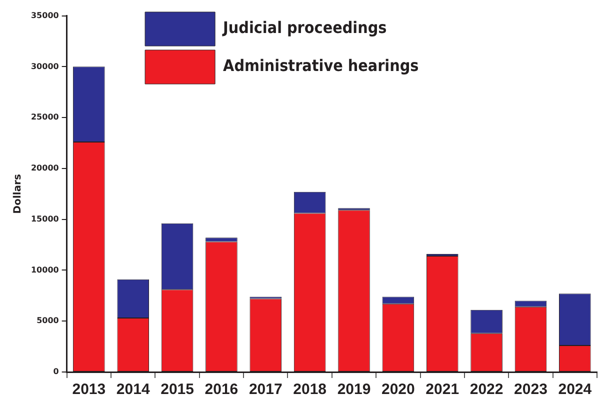 This screenshot has width=609, height=410. Describe the element at coordinates (45, 269) in the screenshot. I see `y-tick-label: 10000` at that location.